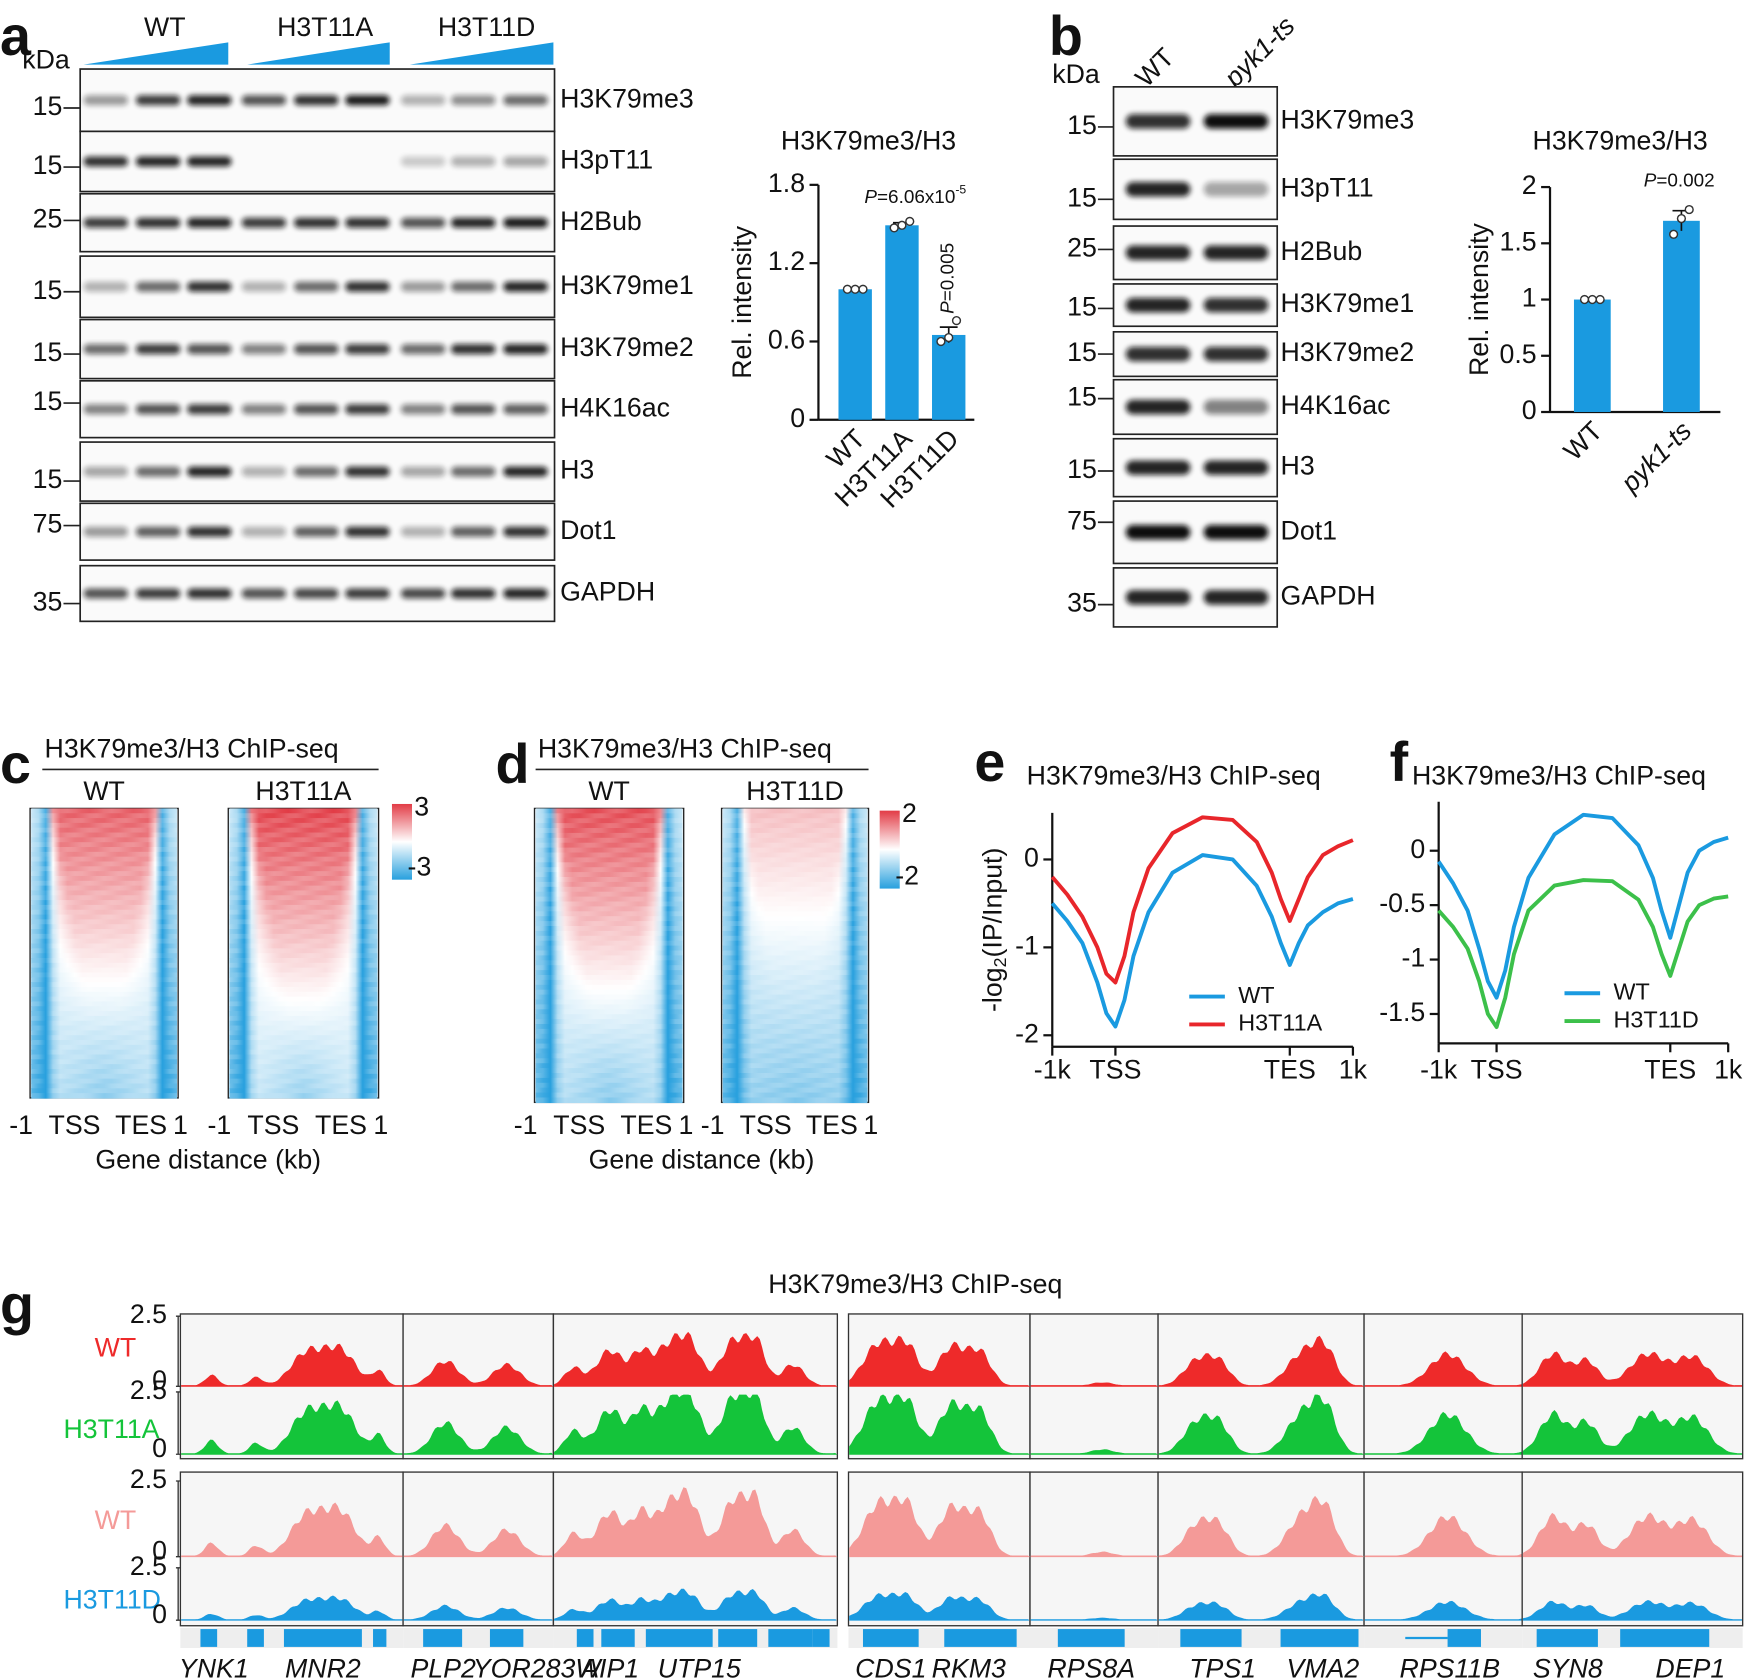 The image size is (1746, 1680). I want to click on dose-wedge, so click(318, 53).